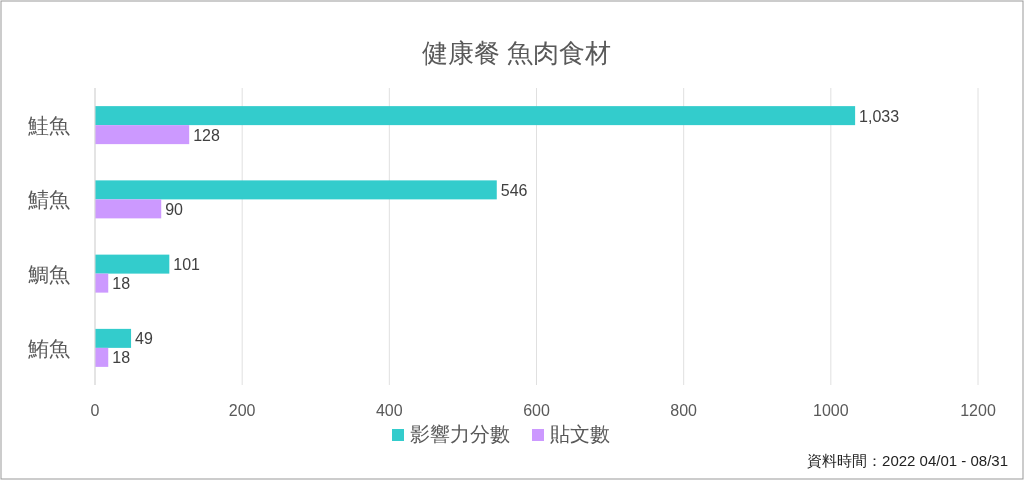 This screenshot has height=480, width=1024. Describe the element at coordinates (831, 410) in the screenshot. I see `x-tick-label: 1000` at that location.